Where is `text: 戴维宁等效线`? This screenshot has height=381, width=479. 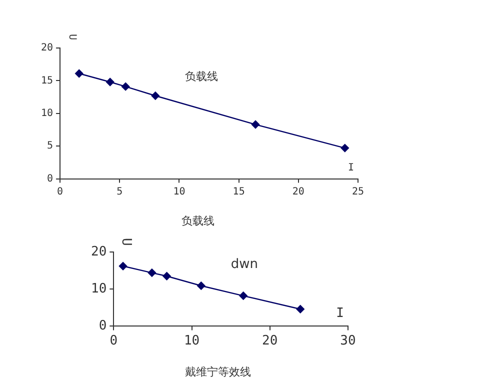 text: 戴维宁等效线 is located at coordinates (218, 371).